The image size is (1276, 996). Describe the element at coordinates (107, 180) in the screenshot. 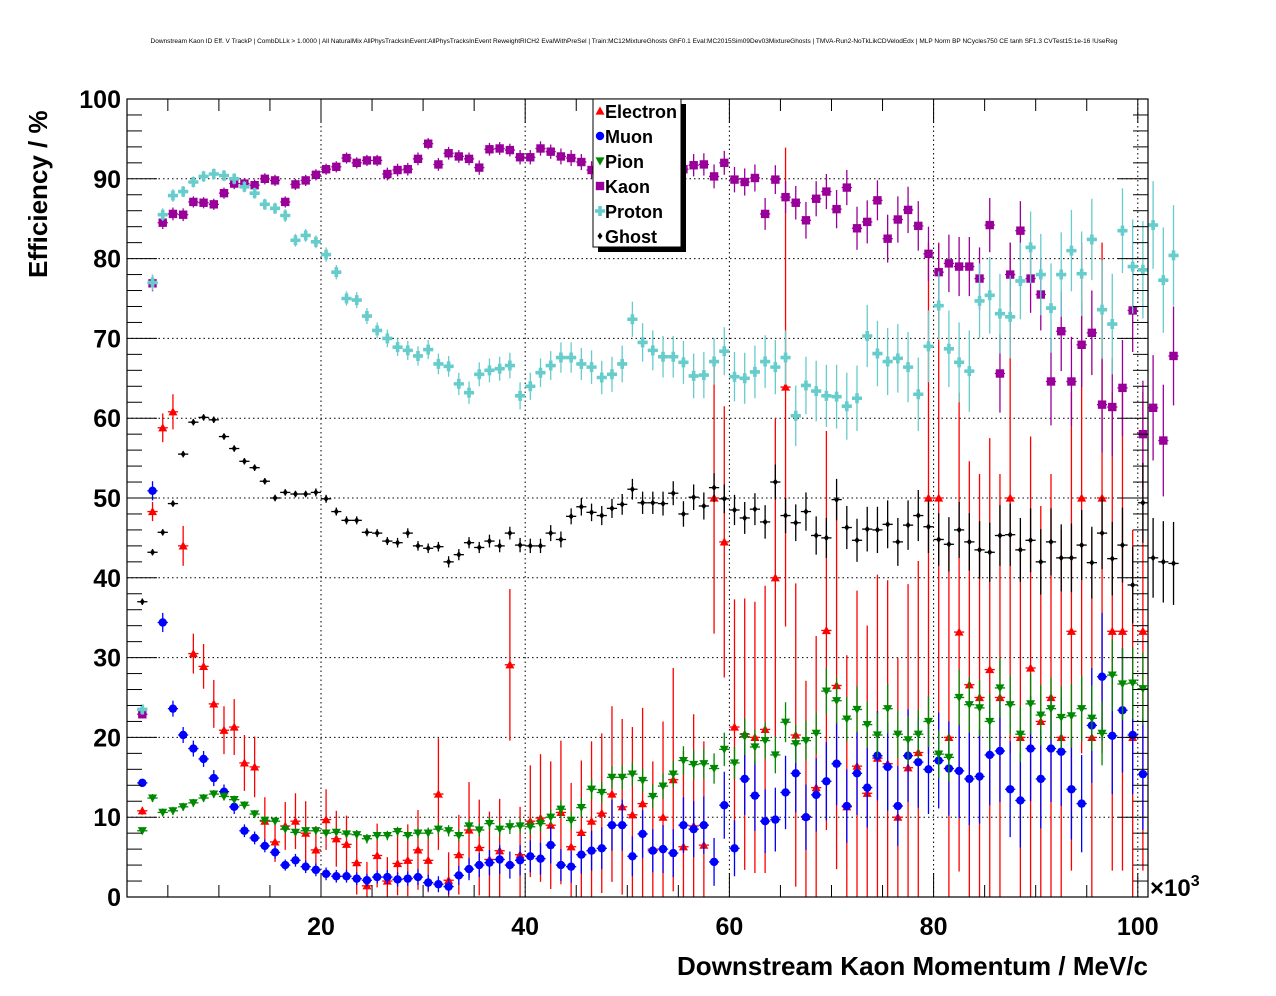

I see `y-tick-label: 90` at that location.